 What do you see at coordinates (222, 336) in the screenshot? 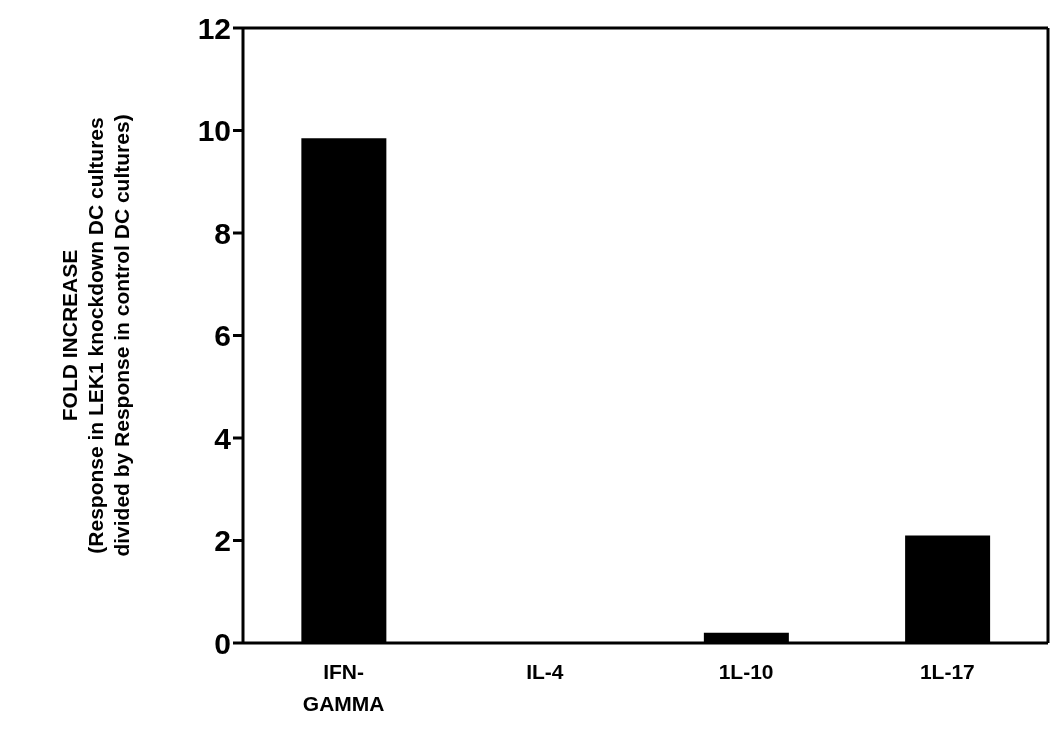
I see `y-tick-label: 6` at bounding box center [222, 336].